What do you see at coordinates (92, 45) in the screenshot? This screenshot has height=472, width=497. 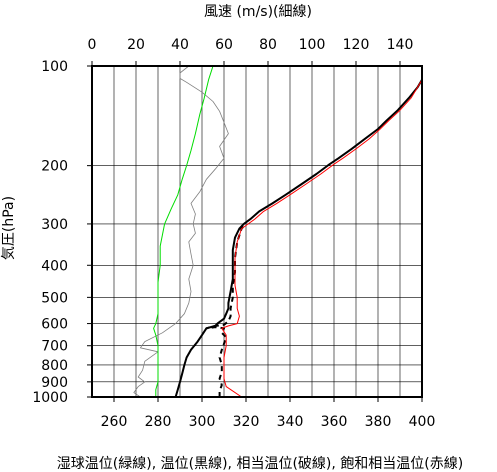 I see `x2-tick-label: 0` at bounding box center [92, 45].